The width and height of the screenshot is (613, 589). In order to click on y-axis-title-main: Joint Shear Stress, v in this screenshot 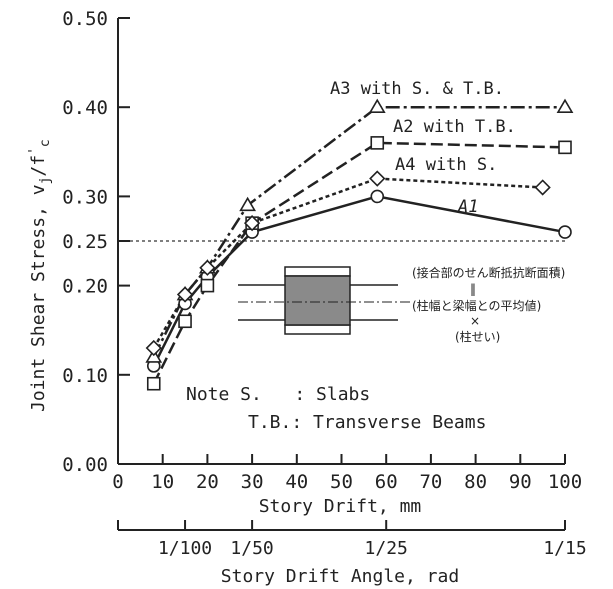, I will do `click(38, 298)`.